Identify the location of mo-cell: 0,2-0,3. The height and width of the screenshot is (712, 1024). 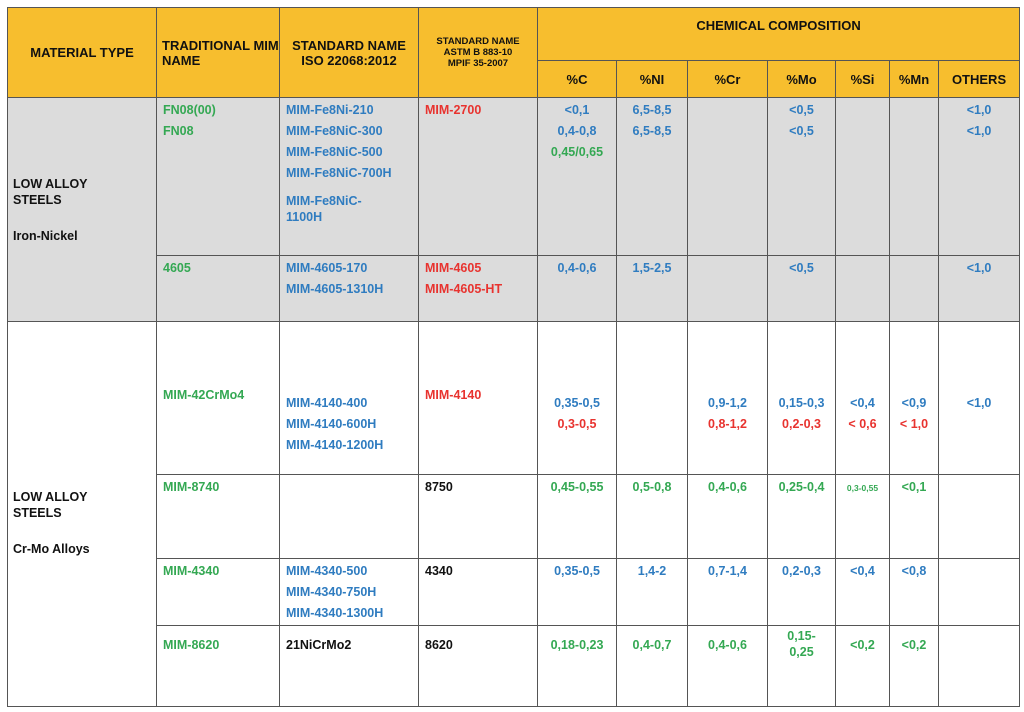
(801, 592).